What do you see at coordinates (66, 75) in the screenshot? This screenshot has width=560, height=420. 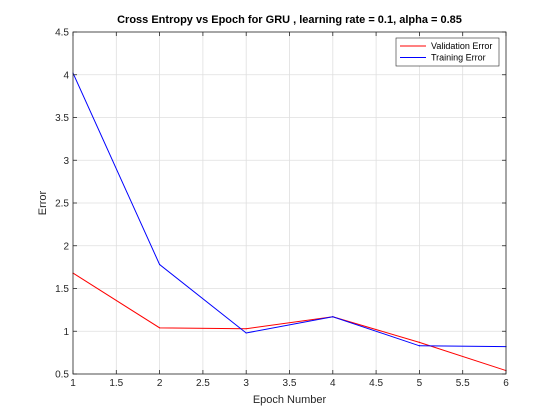 I see `y-tick-label: 4` at bounding box center [66, 75].